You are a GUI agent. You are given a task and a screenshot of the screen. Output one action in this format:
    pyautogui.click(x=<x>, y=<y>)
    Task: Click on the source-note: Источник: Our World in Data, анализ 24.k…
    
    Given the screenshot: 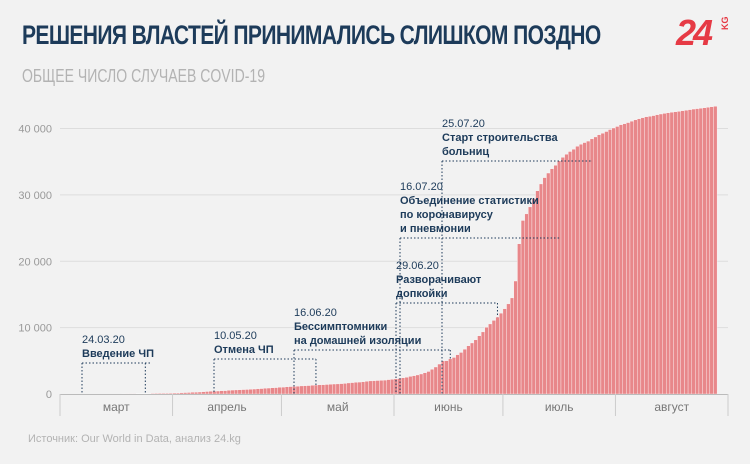 What is the action you would take?
    pyautogui.click(x=134, y=439)
    